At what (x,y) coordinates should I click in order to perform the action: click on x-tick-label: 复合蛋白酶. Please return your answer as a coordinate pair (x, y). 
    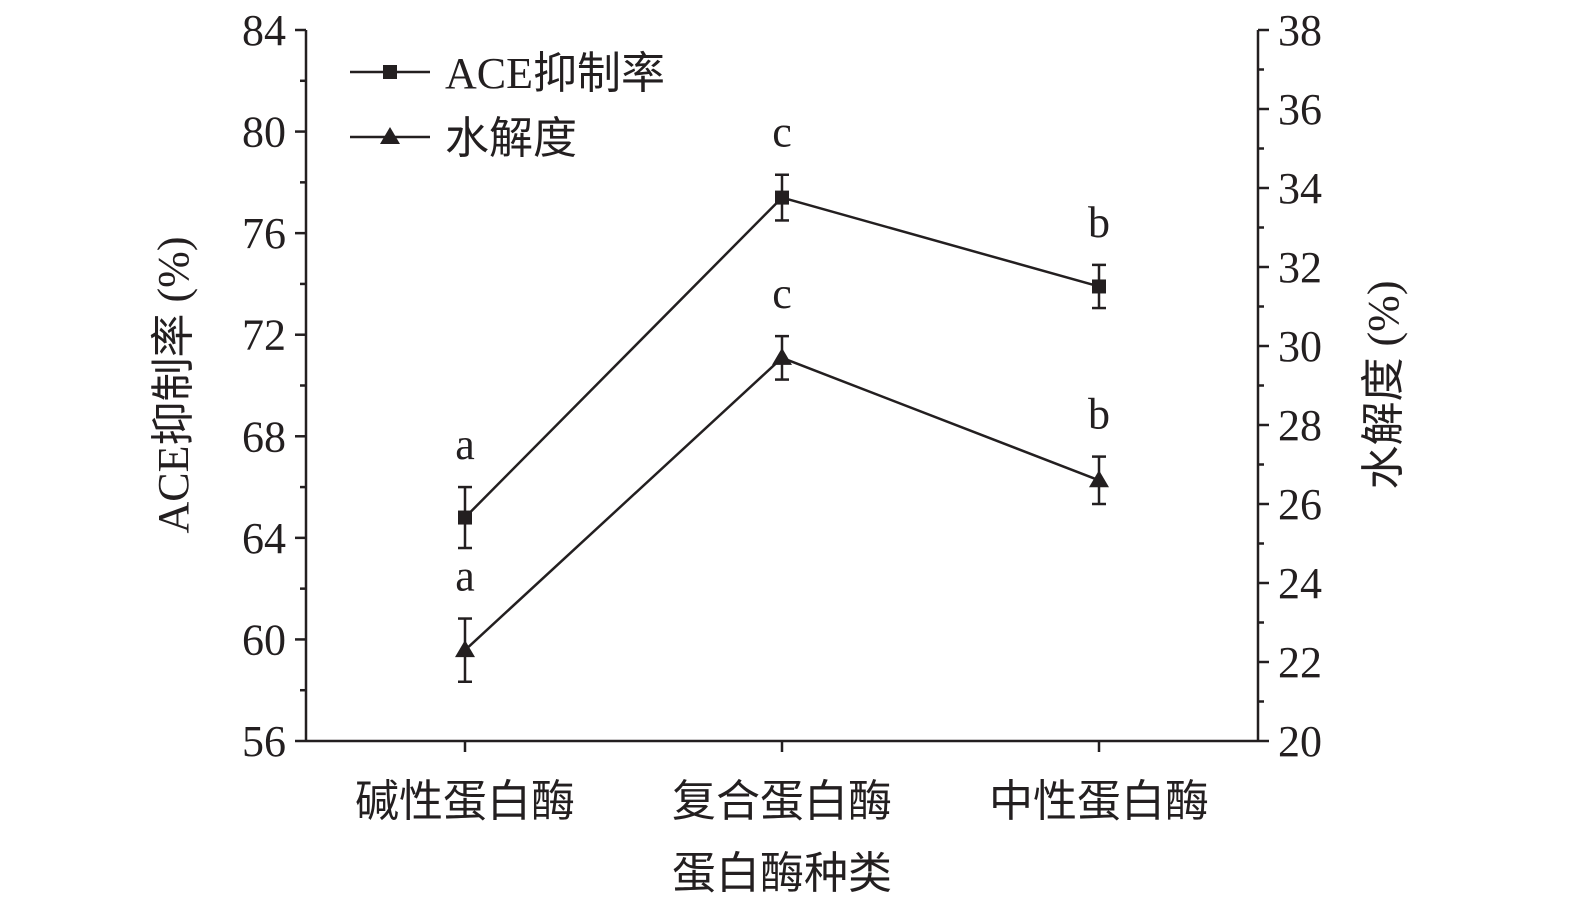
    Looking at the image, I should click on (782, 801).